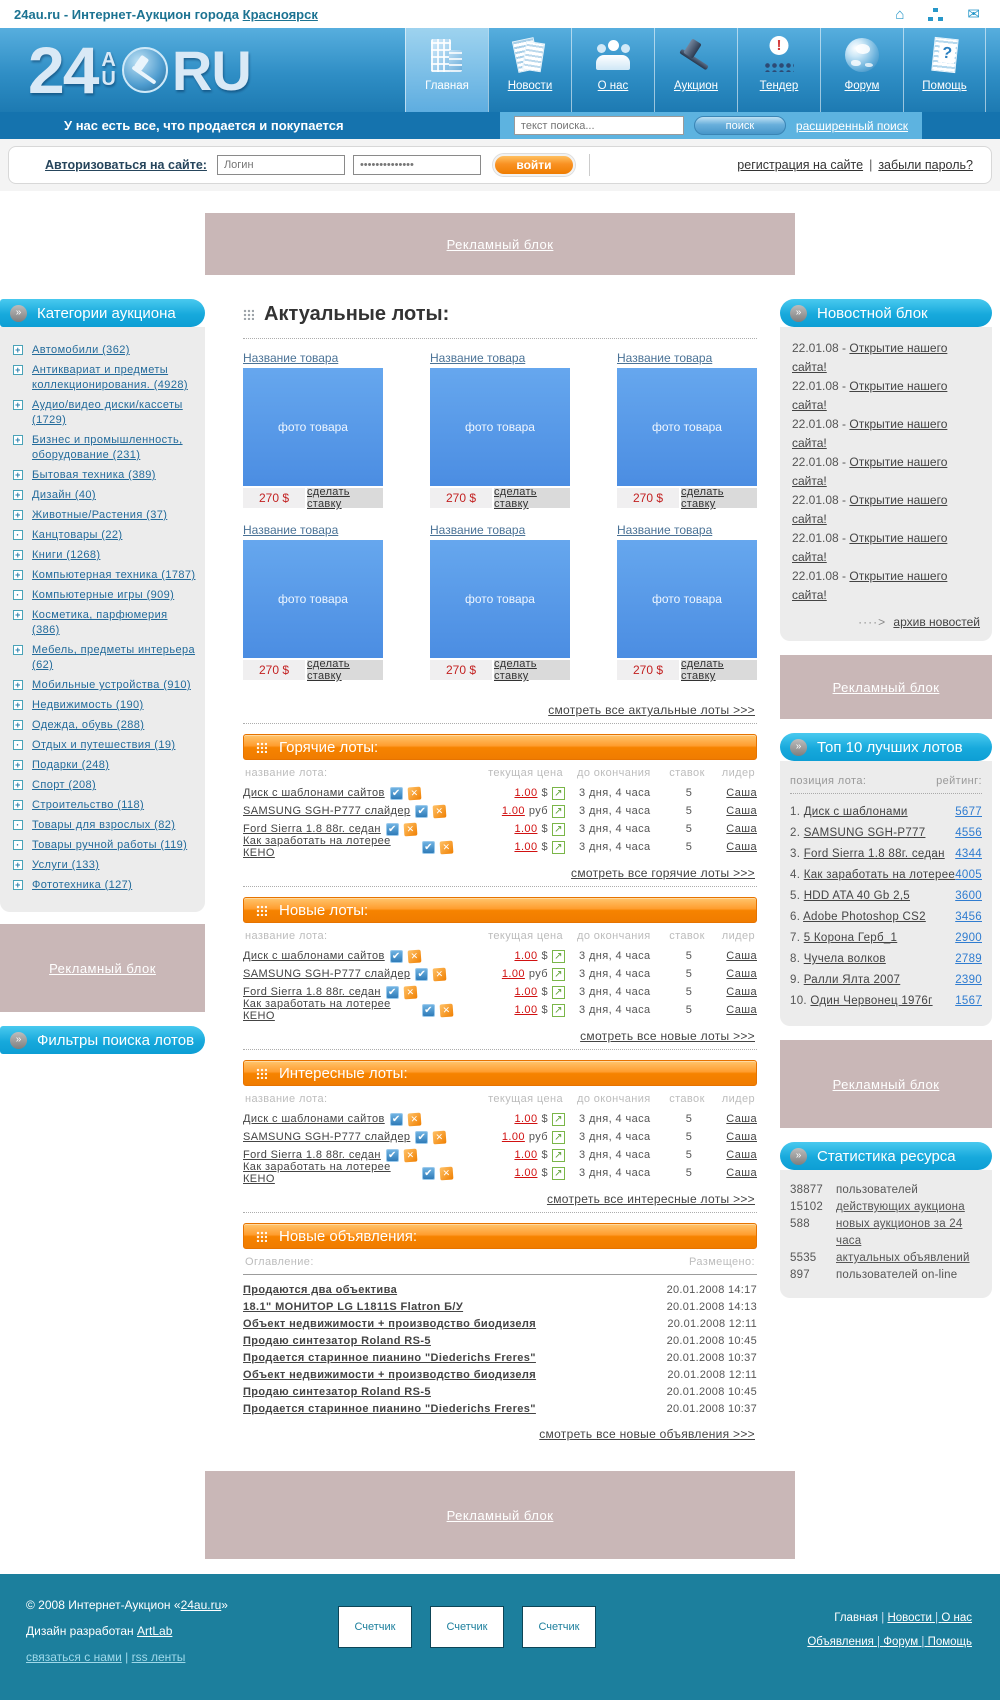 This screenshot has width=1000, height=1700. What do you see at coordinates (877, 1190) in the screenshot?
I see `stat-label: пользователей` at bounding box center [877, 1190].